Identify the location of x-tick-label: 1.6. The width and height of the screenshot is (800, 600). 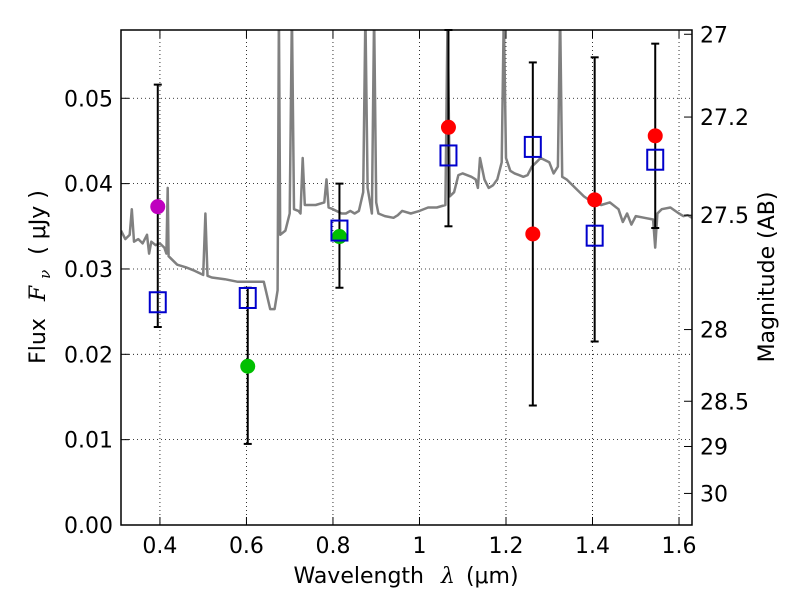
(679, 546).